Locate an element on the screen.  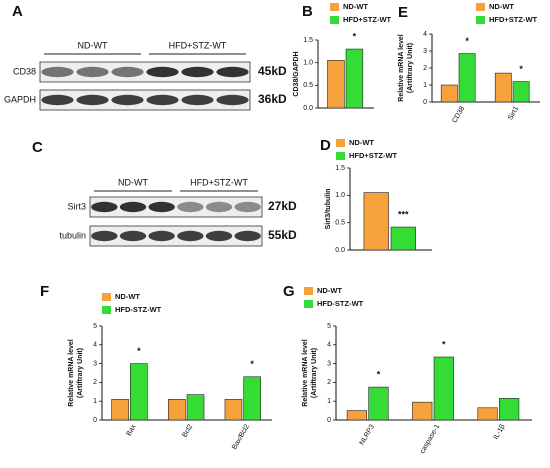
y-axis-label: CD38/GAPDH is located at coordinates (296, 73).